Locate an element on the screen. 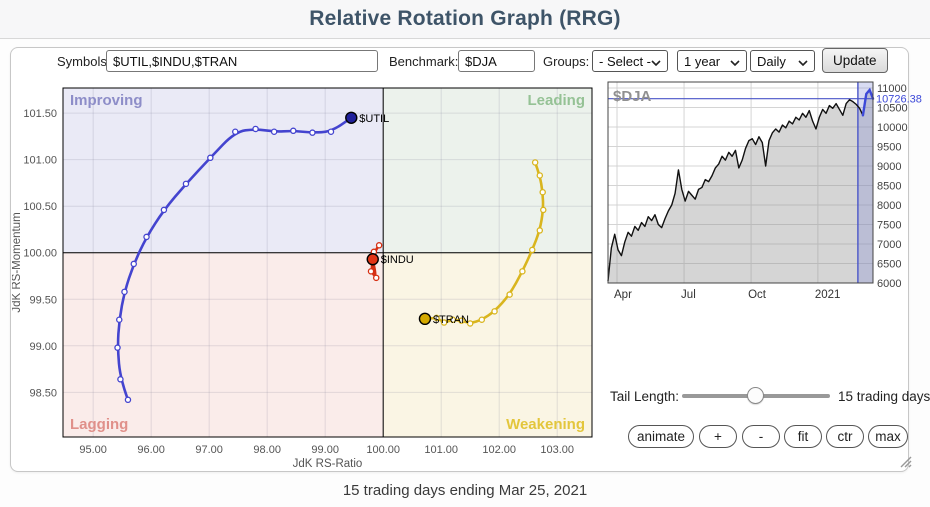 The width and height of the screenshot is (930, 507). svg-text: 101.50 is located at coordinates (40, 114).